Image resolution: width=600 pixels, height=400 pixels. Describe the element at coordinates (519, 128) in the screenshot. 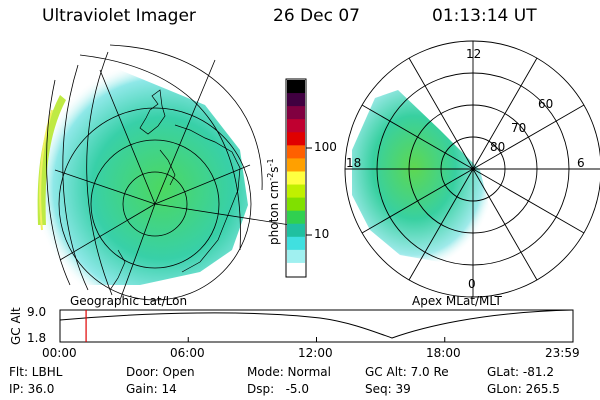

I see `lat-label-70: 70` at that location.